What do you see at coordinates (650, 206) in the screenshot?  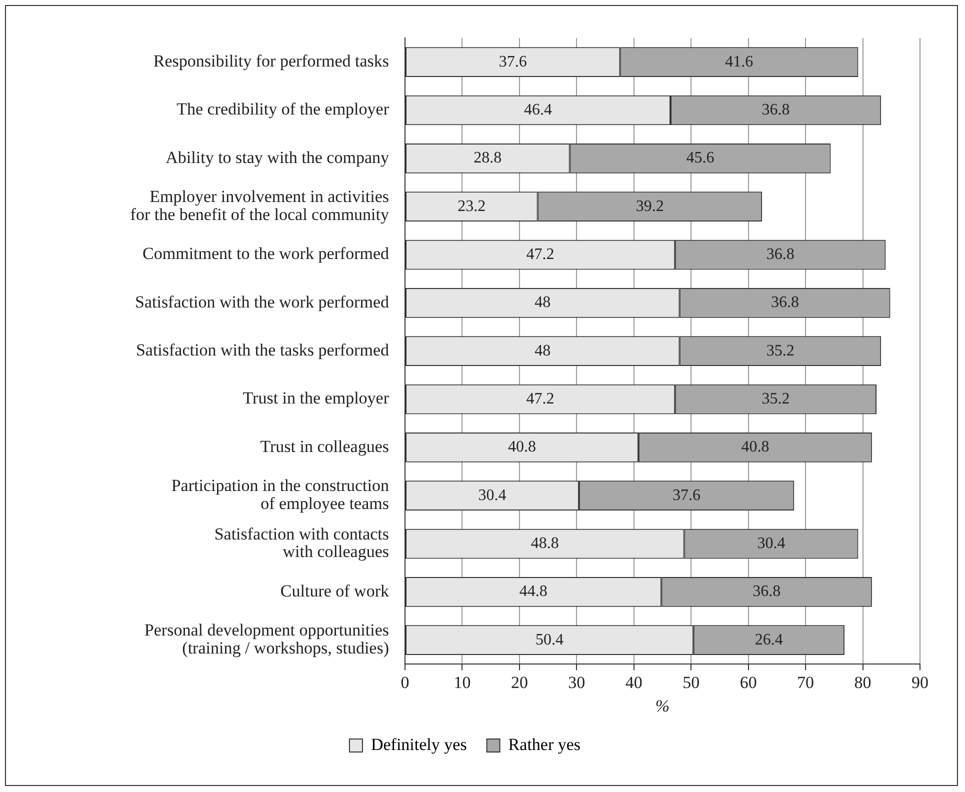 I see `data-label: 39.2` at bounding box center [650, 206].